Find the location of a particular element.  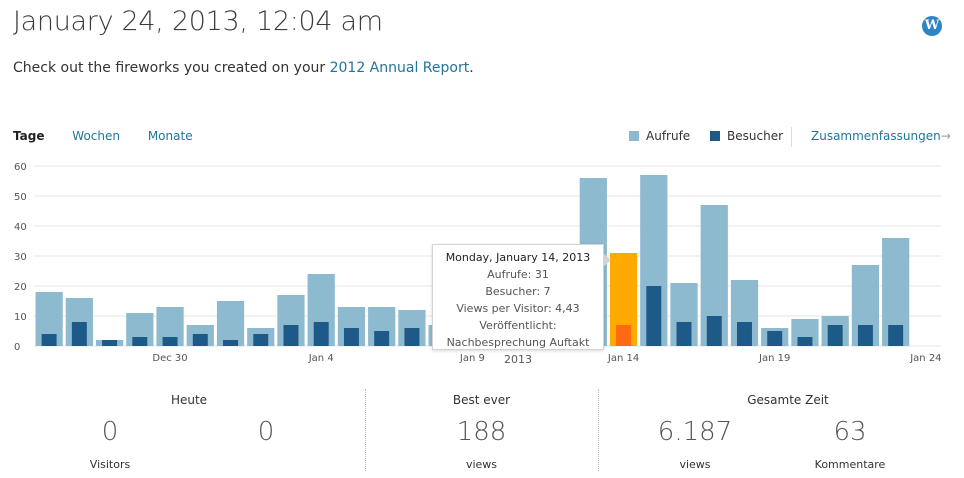

chart-legend: Aufrufe Besucher is located at coordinates (714, 136).